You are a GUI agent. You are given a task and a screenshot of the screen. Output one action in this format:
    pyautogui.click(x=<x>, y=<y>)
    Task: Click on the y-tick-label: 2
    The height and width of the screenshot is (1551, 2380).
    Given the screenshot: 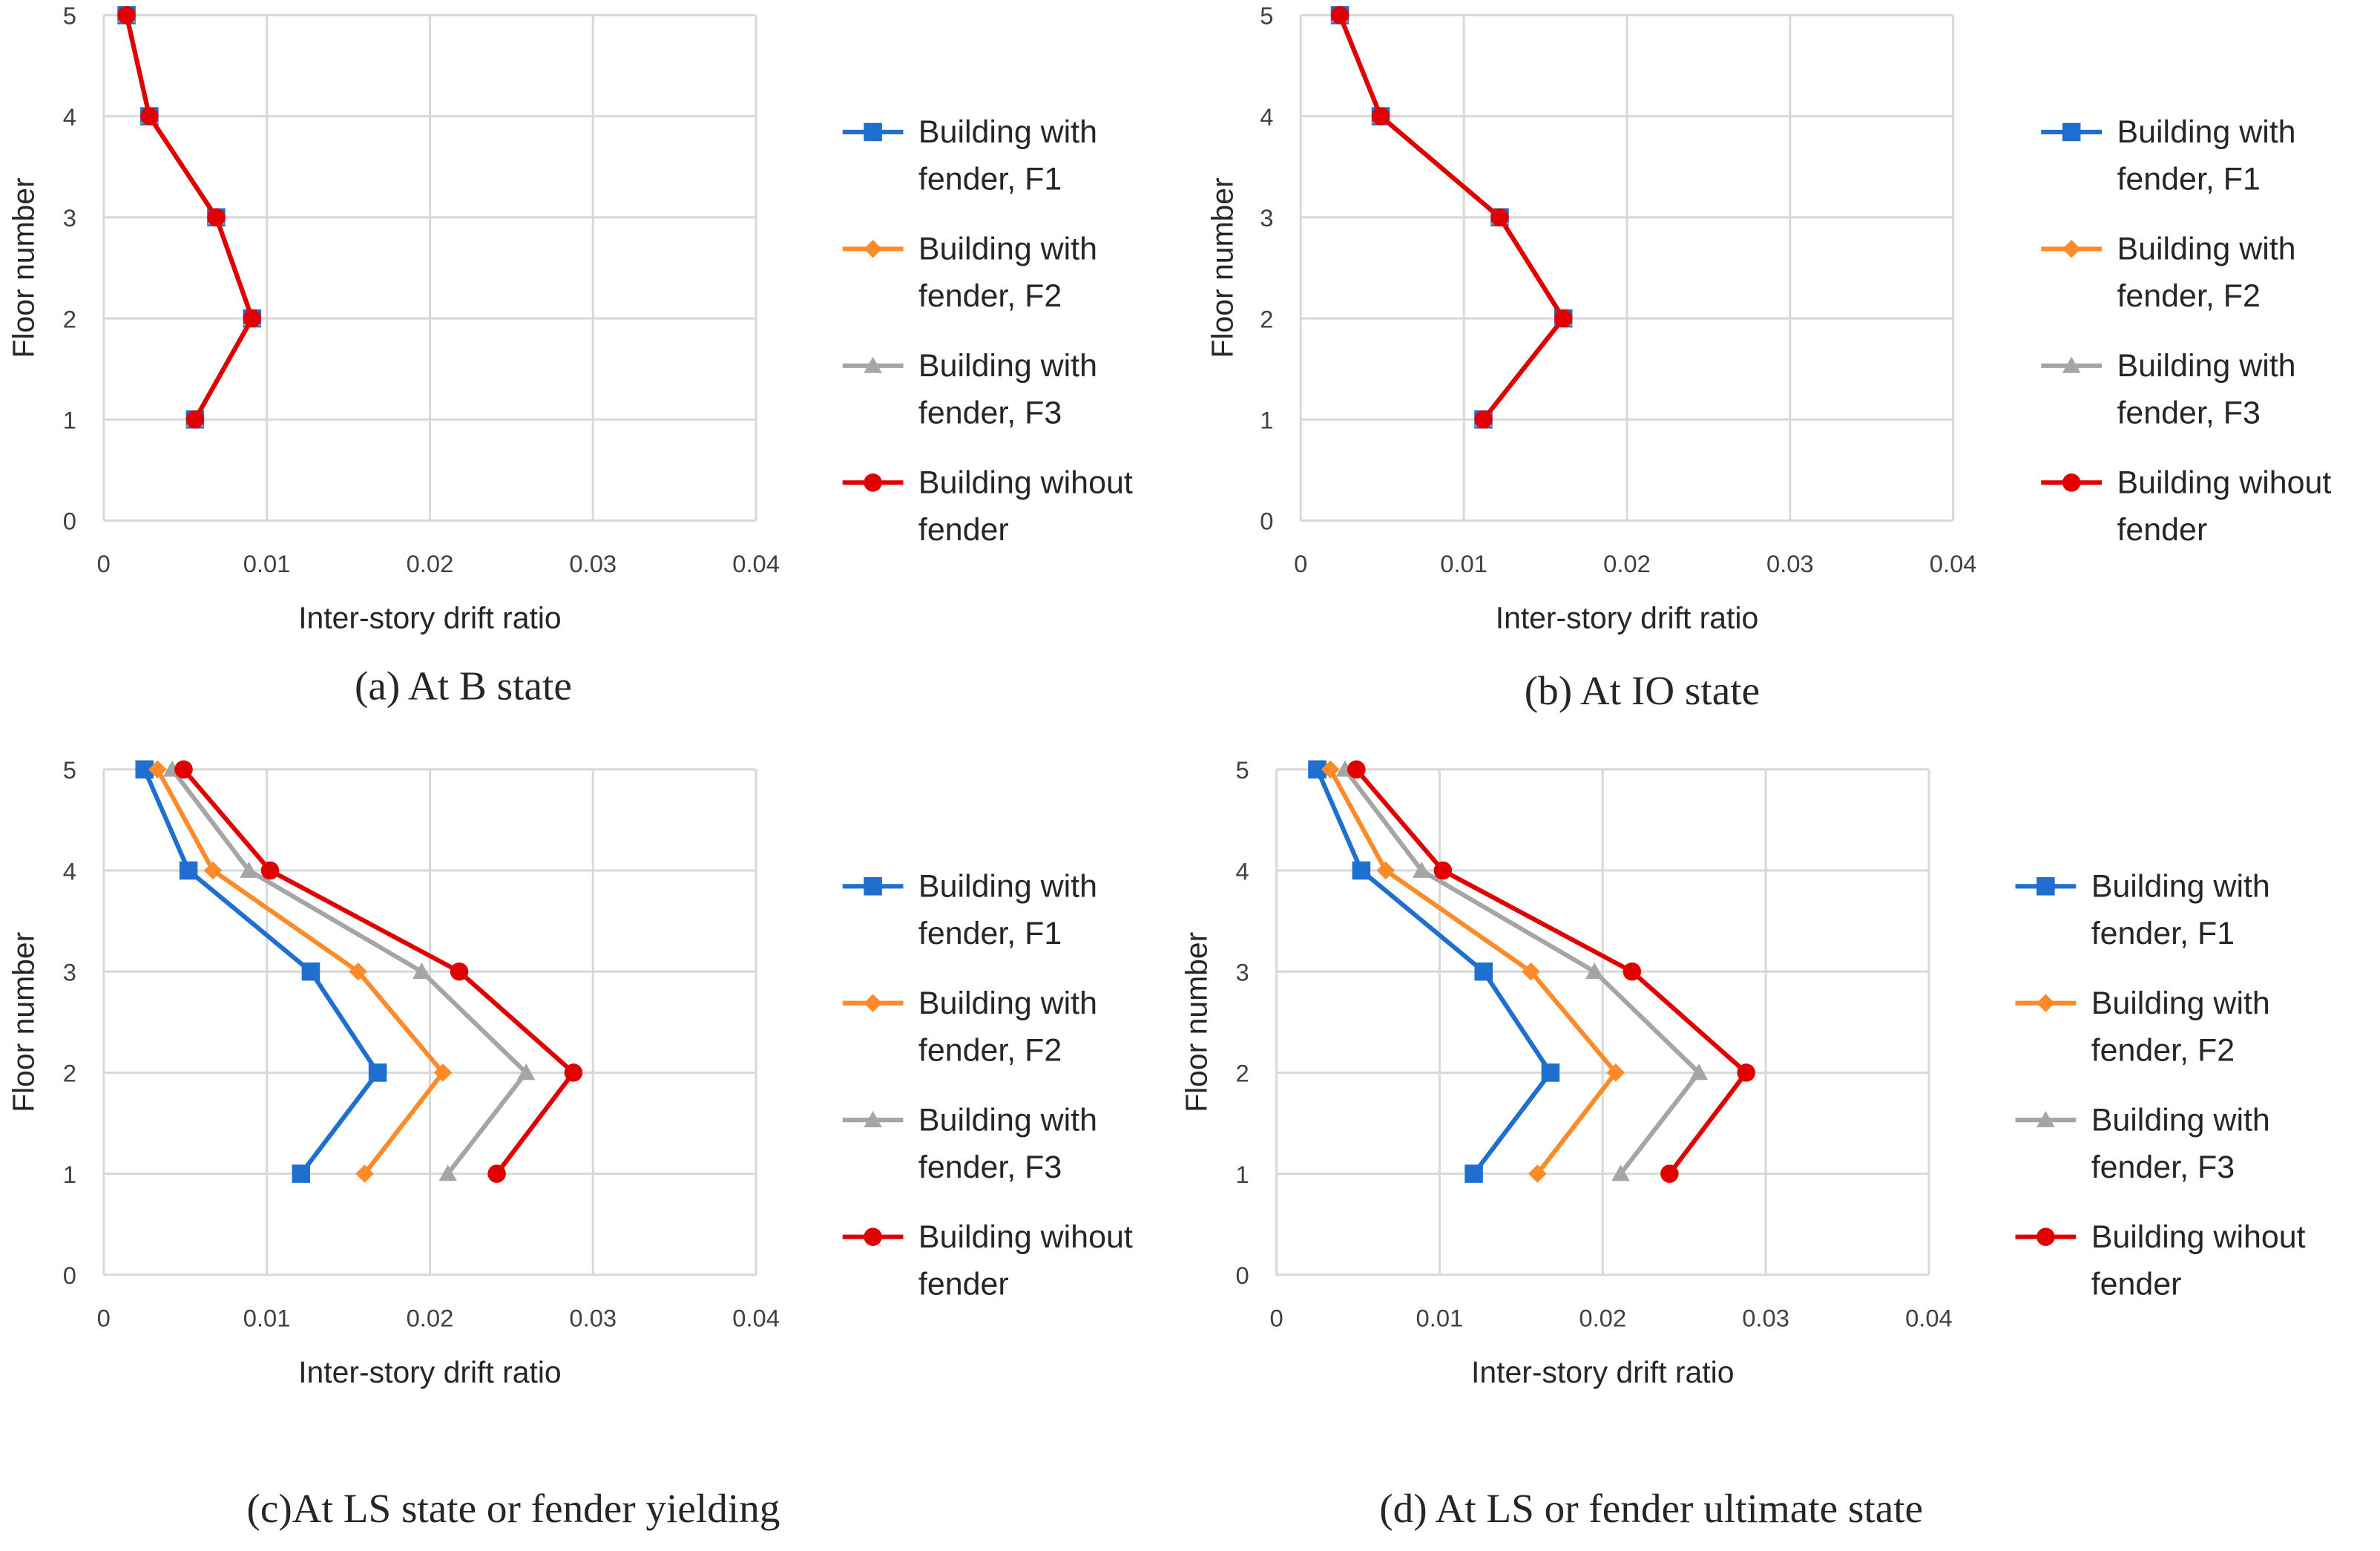 What is the action you would take?
    pyautogui.click(x=1267, y=318)
    